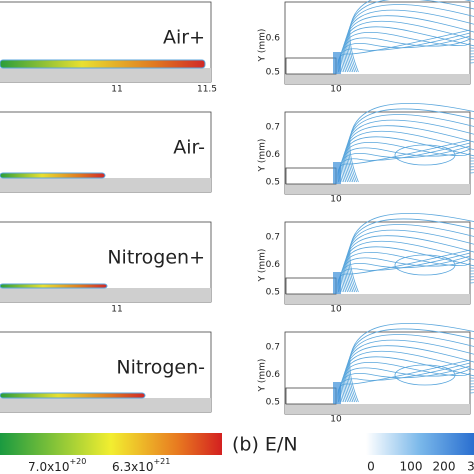  What do you see at coordinates (111, 444) in the screenshot?
I see `colorbar-left` at bounding box center [111, 444].